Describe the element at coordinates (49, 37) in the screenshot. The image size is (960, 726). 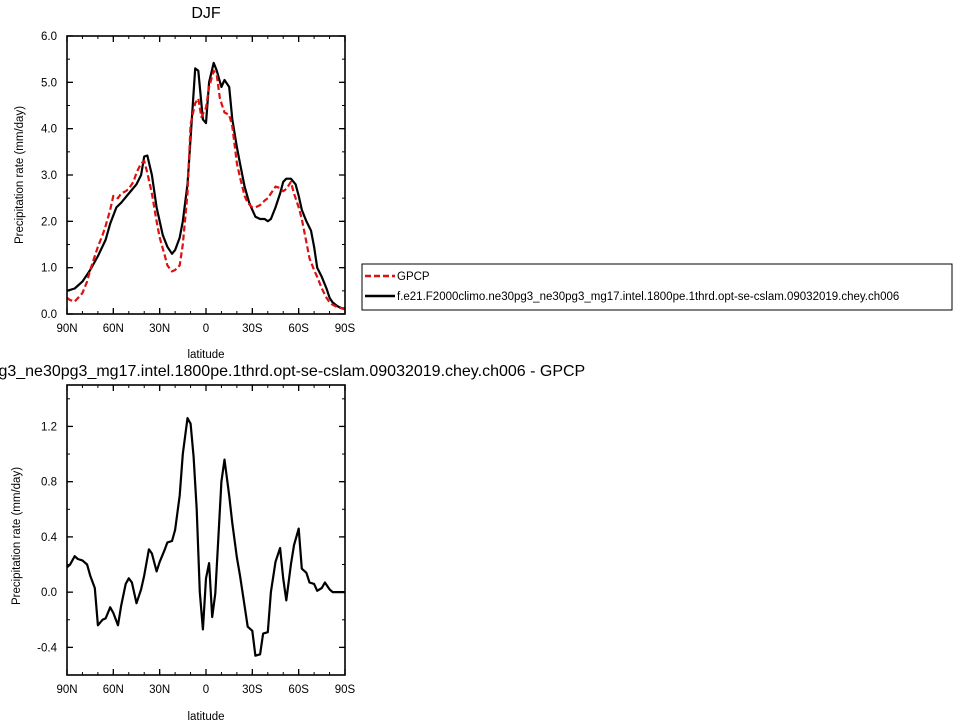
I see `top-ytick-label: 6.0` at that location.